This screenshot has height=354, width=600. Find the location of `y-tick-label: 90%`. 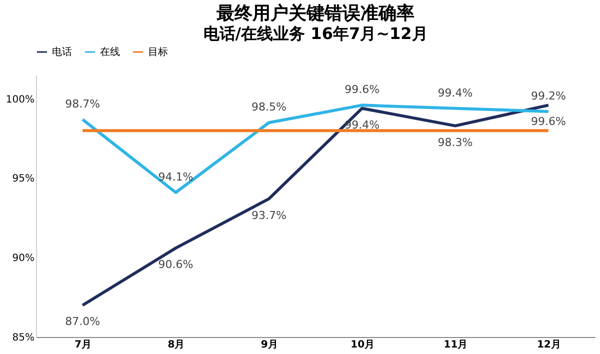

y-tick-label: 90% is located at coordinates (23, 258).